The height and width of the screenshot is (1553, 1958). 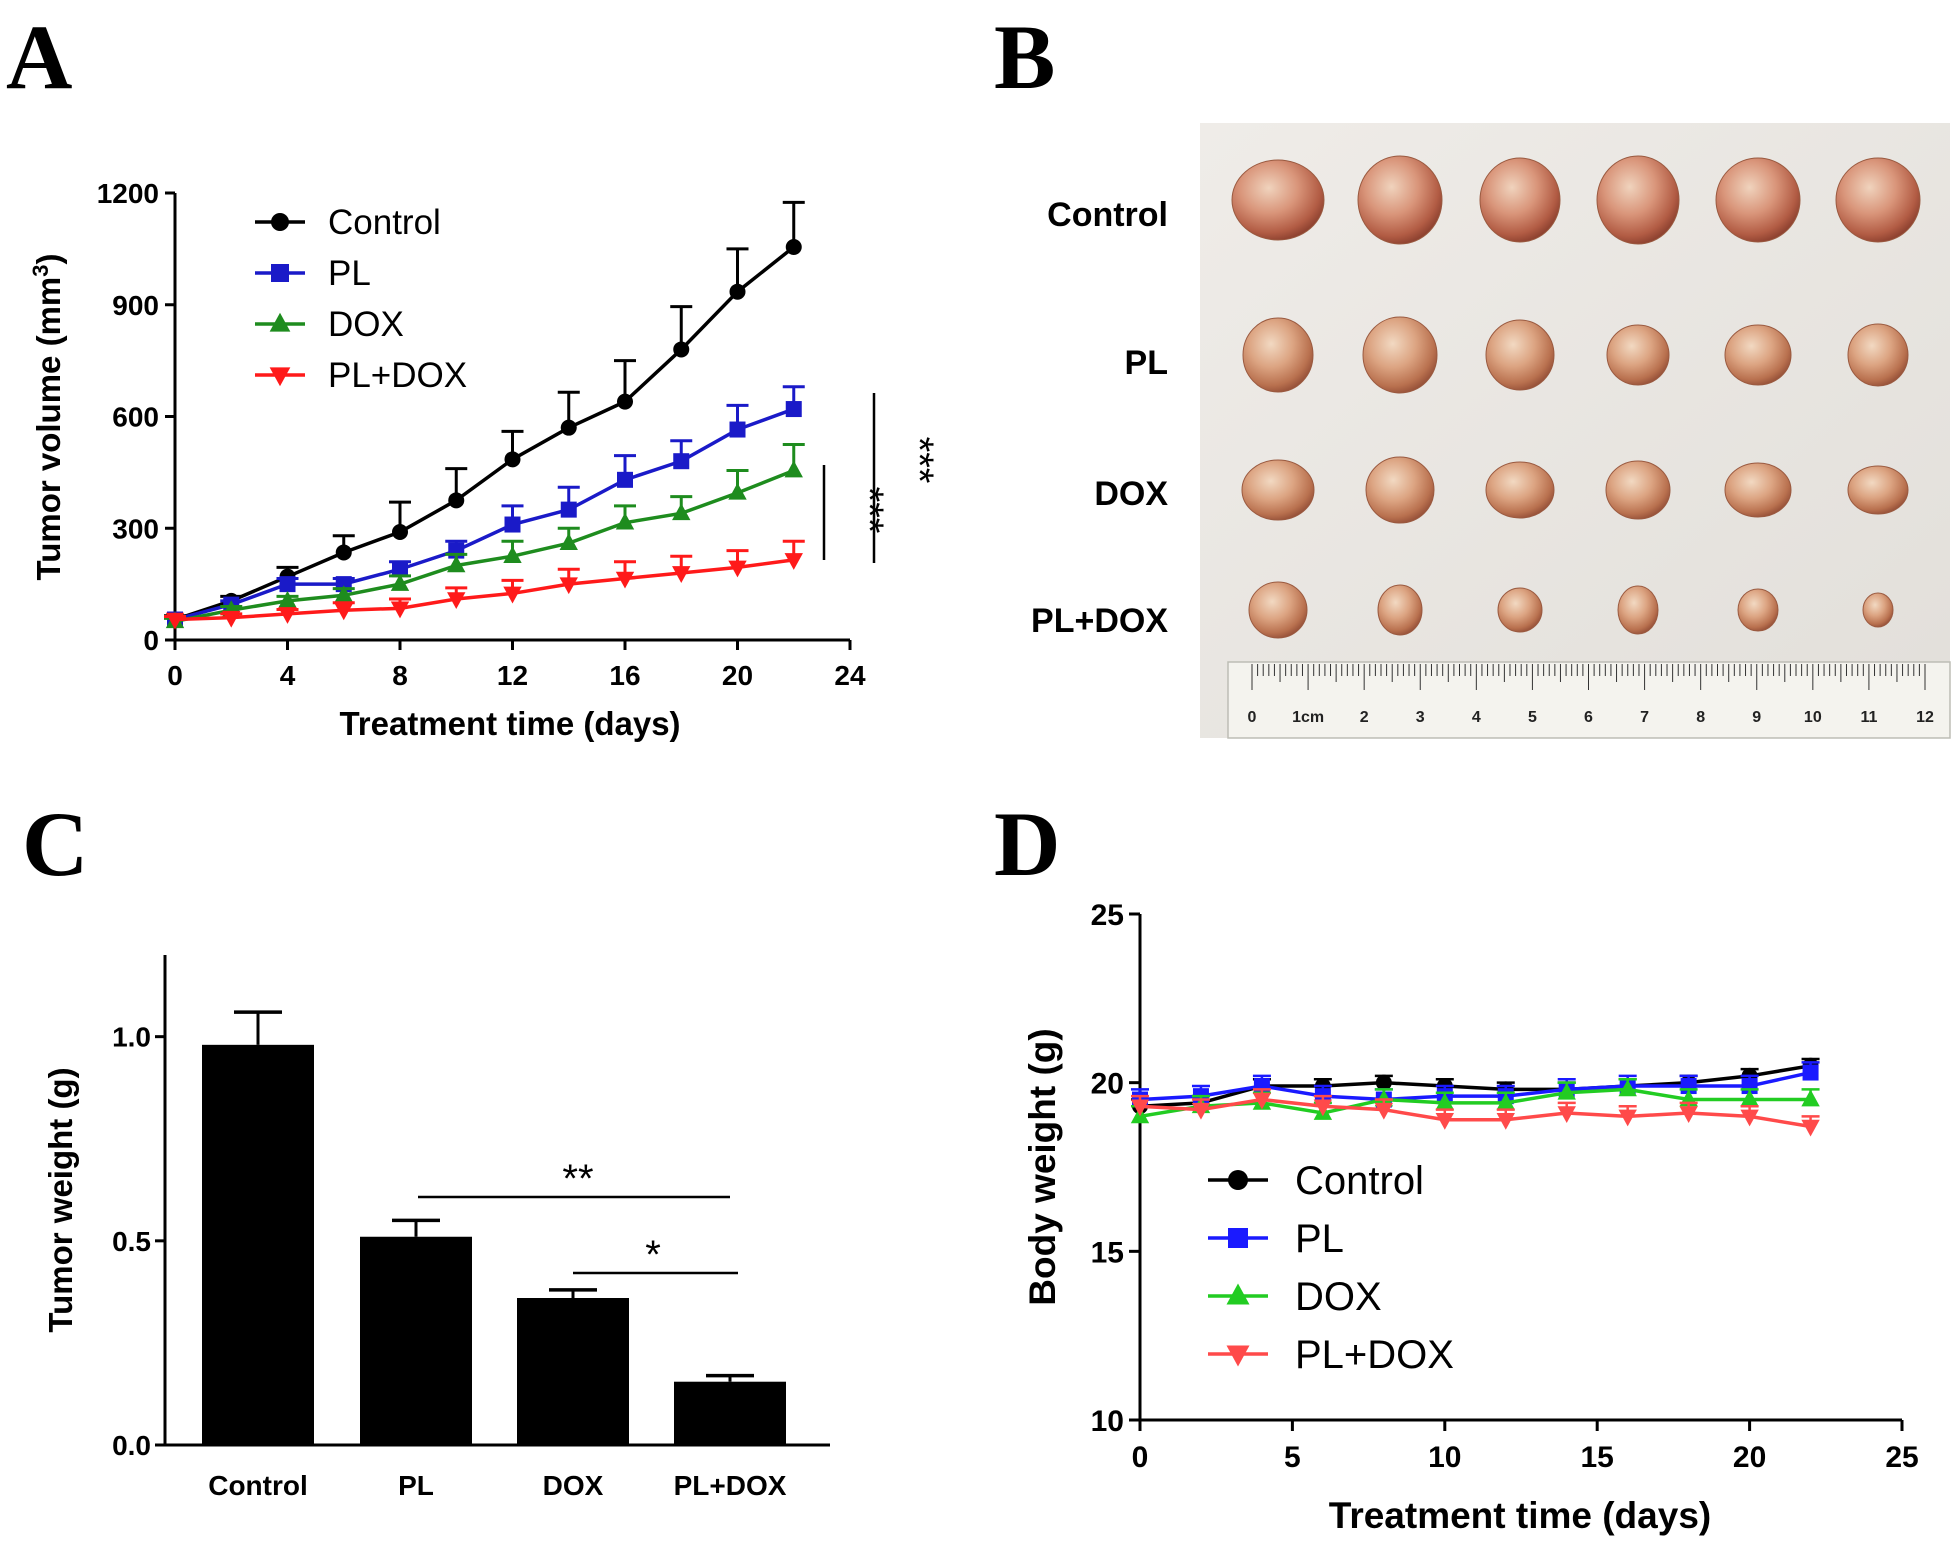 What do you see at coordinates (1644, 717) in the screenshot?
I see `ruler-number: 7` at bounding box center [1644, 717].